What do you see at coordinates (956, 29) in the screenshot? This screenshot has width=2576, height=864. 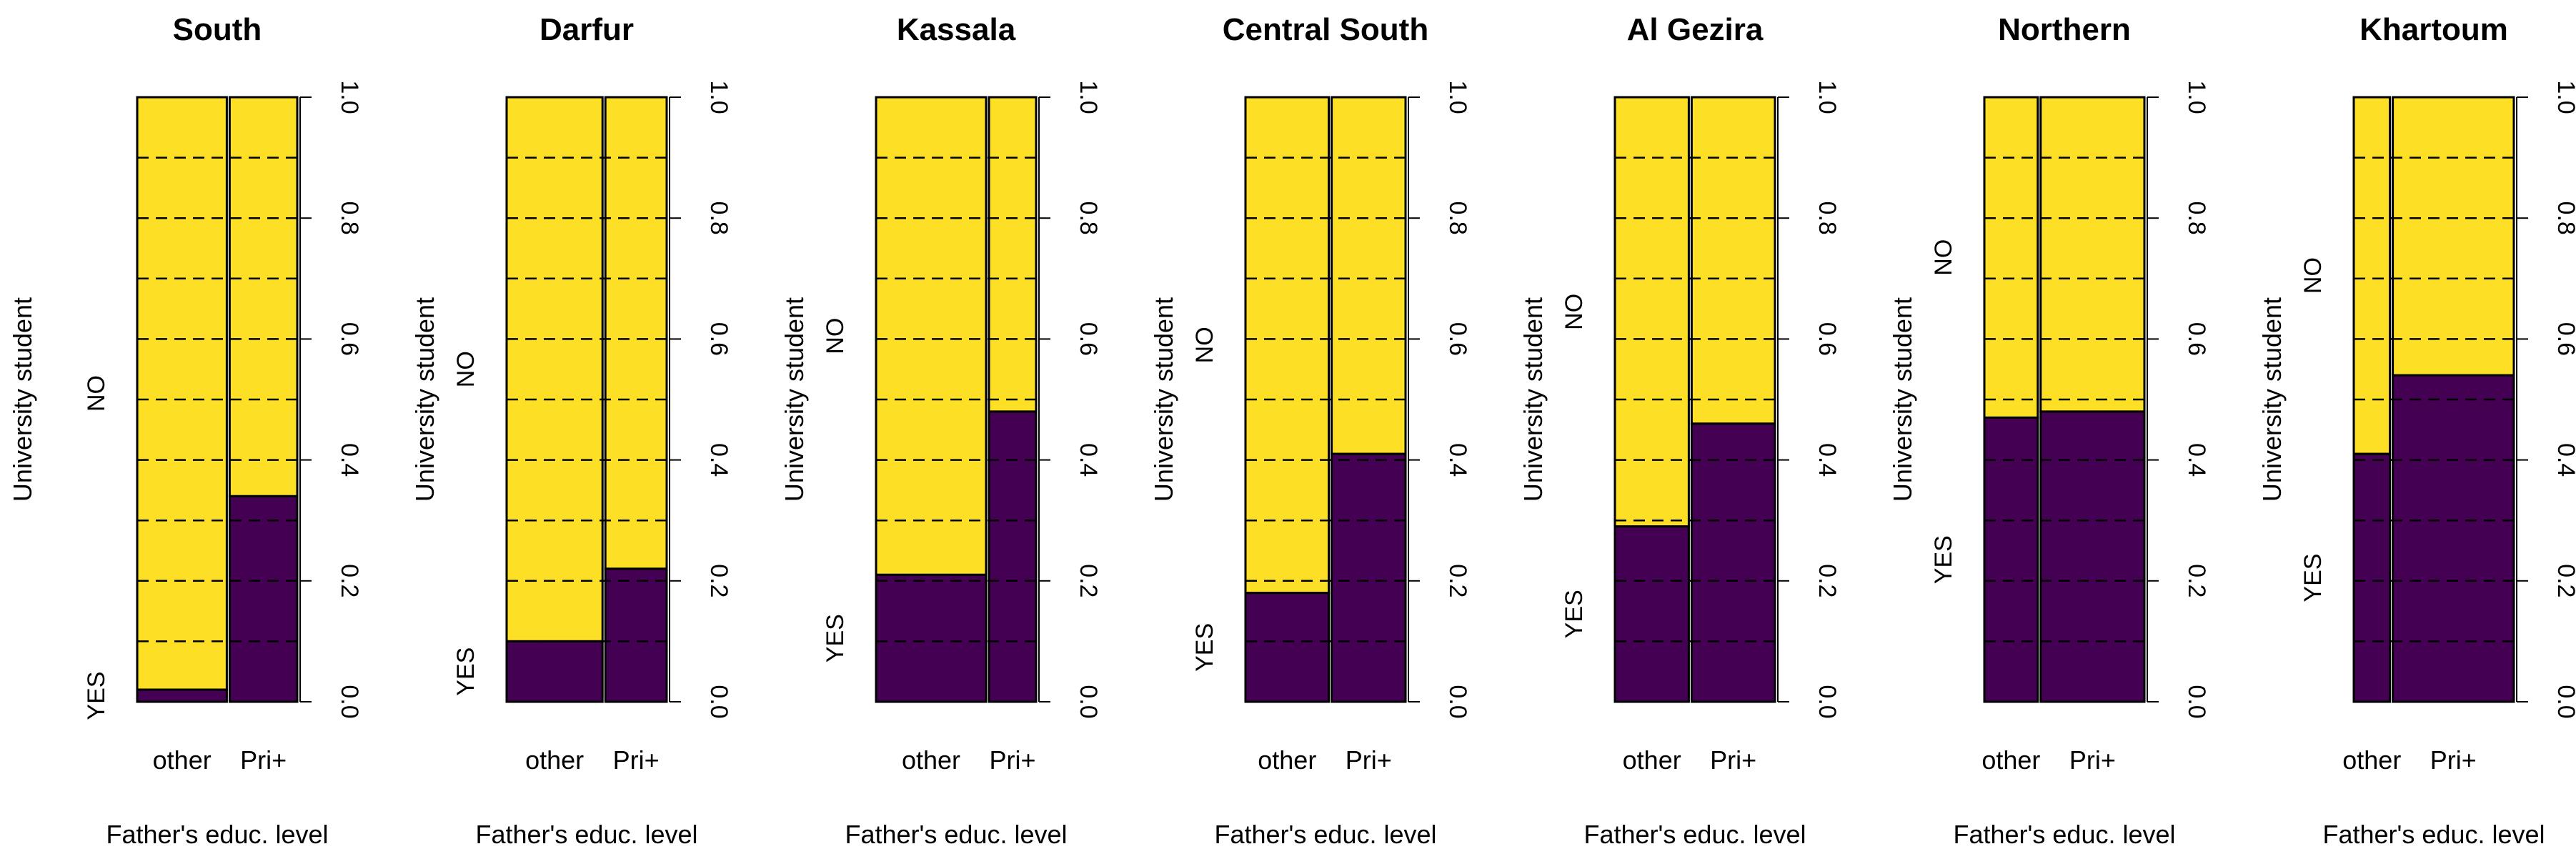 I see `panel-title: Kassala` at bounding box center [956, 29].